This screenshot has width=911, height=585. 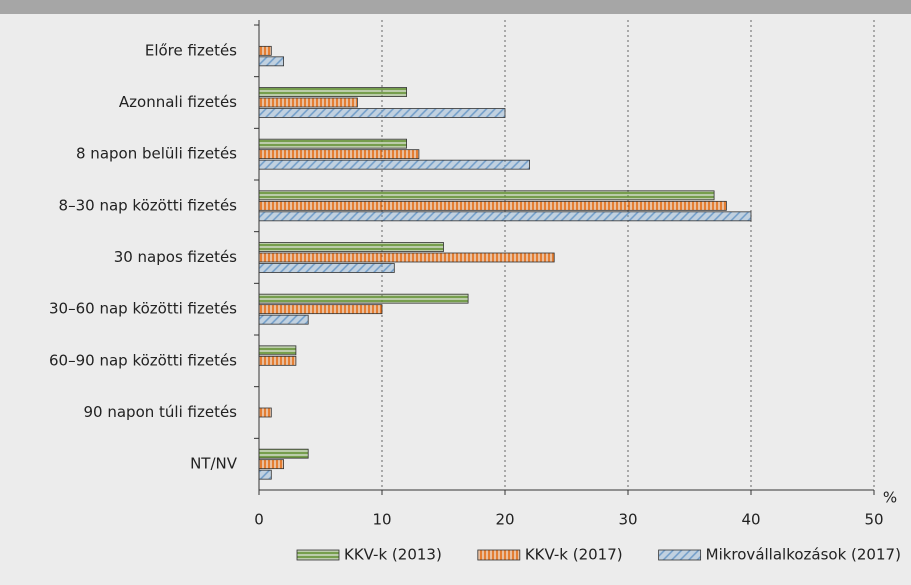 What do you see at coordinates (574, 555) in the screenshot?
I see `legend-label: KKV-k (2017)` at bounding box center [574, 555].